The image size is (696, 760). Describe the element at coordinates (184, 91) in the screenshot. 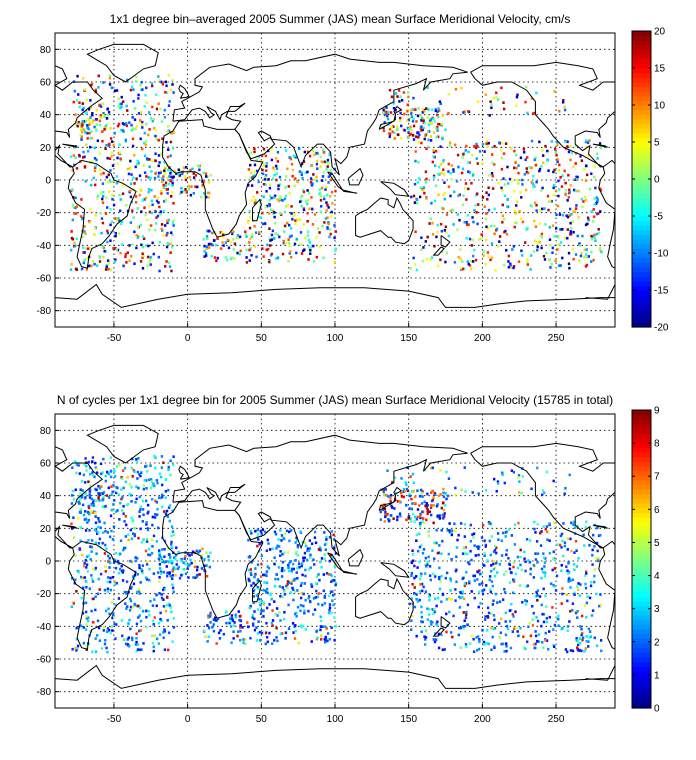

I see `coastline` at that location.